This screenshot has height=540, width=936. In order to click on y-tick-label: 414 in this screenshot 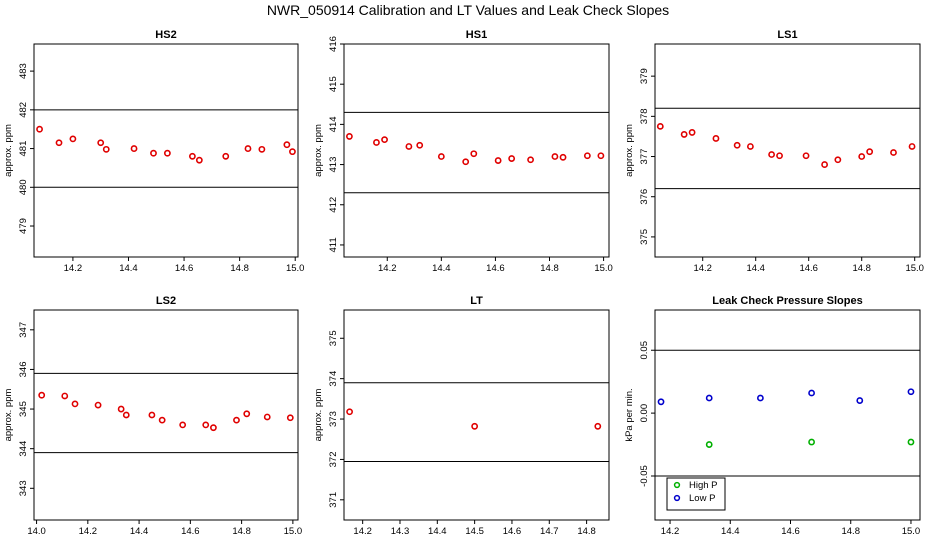, I will do `click(333, 124)`.